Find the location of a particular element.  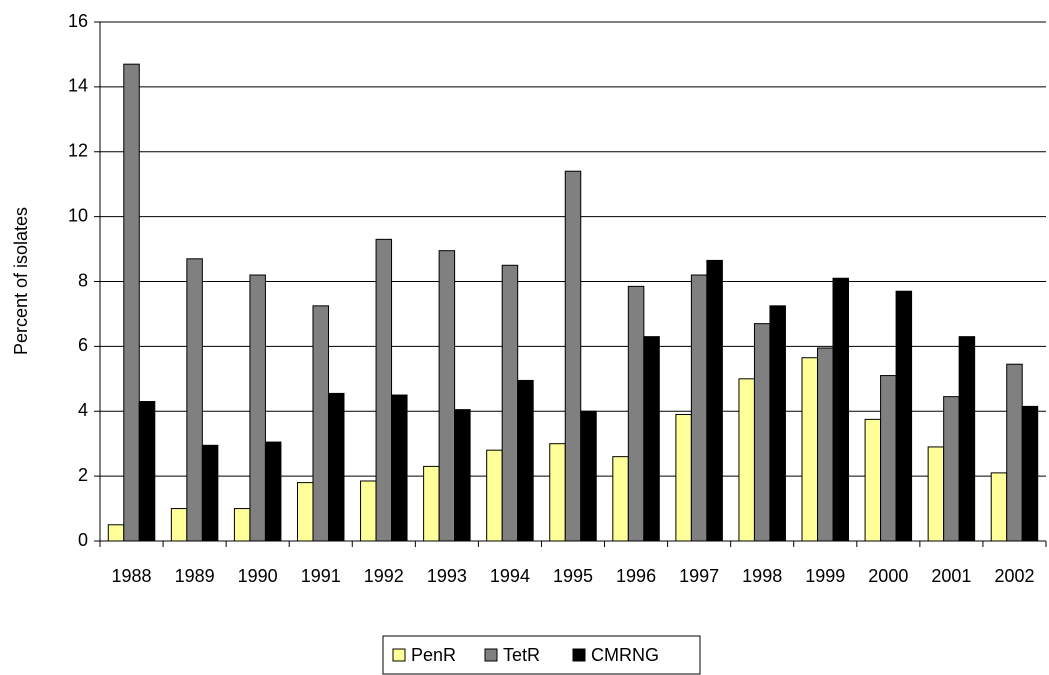

x-tick-label: 1990 is located at coordinates (258, 576).